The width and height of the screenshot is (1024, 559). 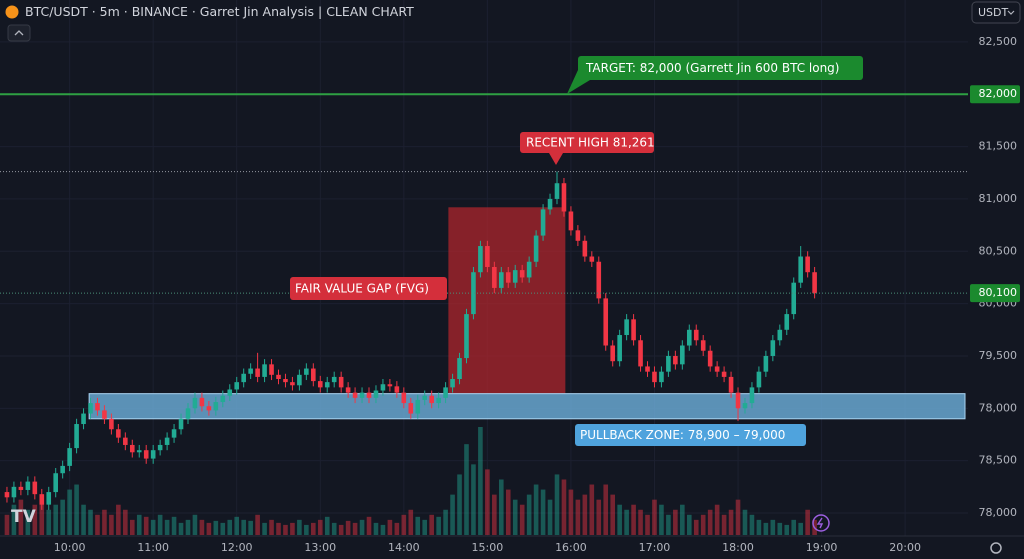 I want to click on y-tick-label: 81,000, so click(x=998, y=198).